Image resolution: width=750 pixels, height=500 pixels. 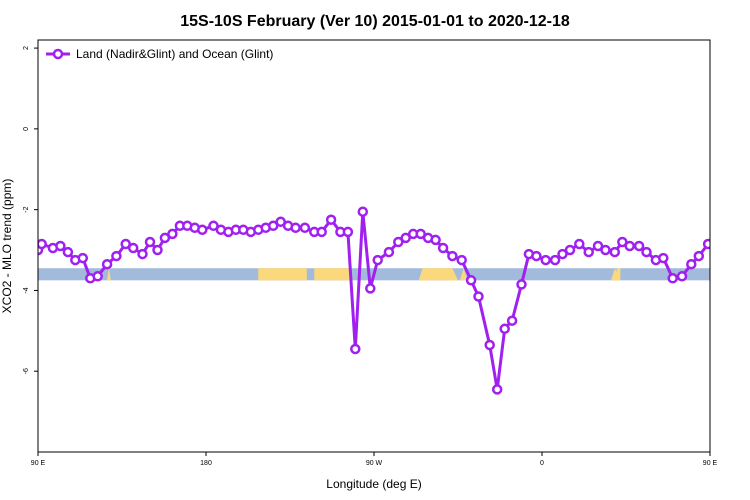 I want to click on legend-entry: Land (Nadir&Glint) and Ocean (Glint), so click(x=174, y=54).